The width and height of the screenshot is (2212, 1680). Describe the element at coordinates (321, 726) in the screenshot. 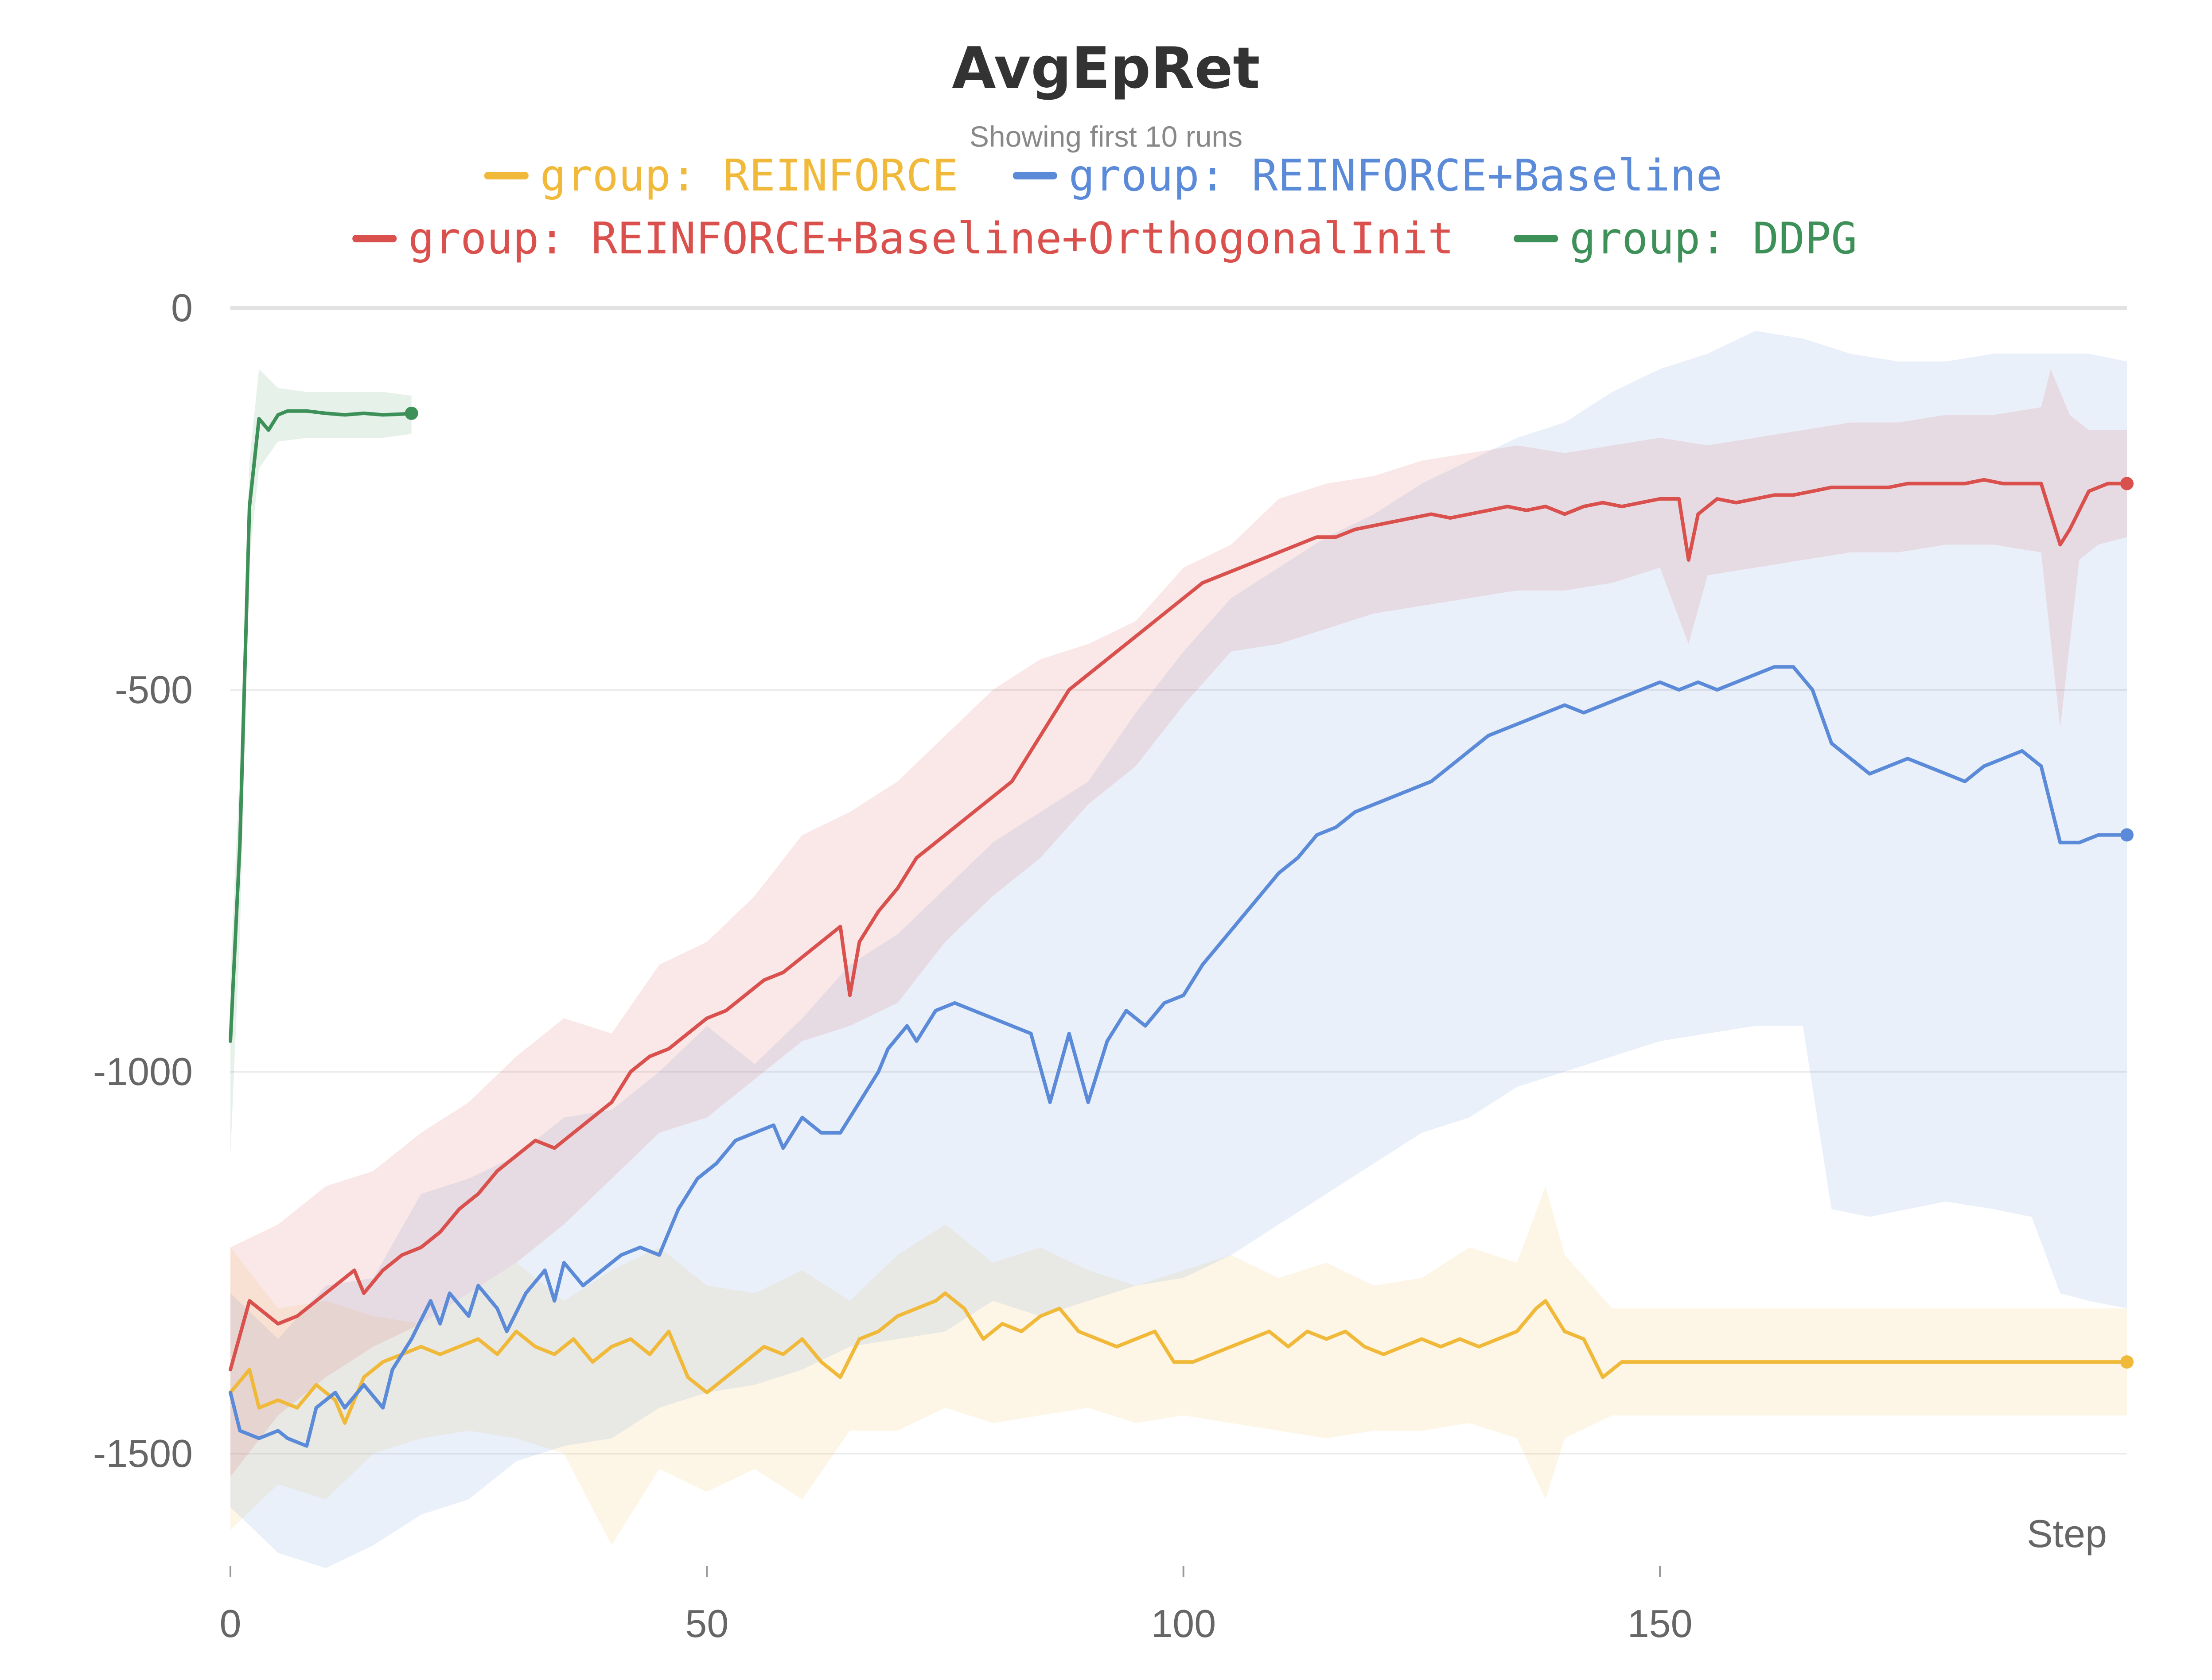

I see `series-line` at that location.